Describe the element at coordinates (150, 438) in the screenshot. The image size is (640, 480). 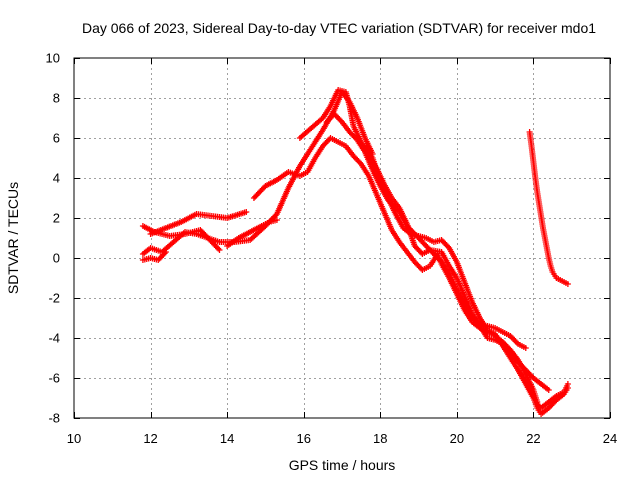
I see `x-tick-label: 12` at that location.